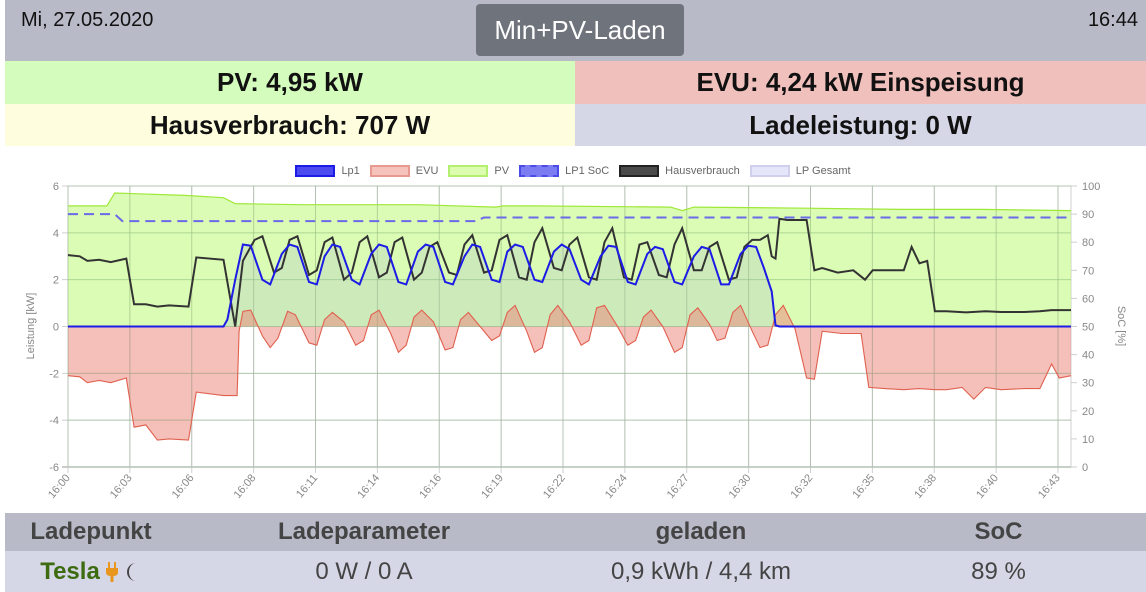 The height and width of the screenshot is (592, 1146). What do you see at coordinates (1088, 215) in the screenshot?
I see `svg-text: 90` at bounding box center [1088, 215].